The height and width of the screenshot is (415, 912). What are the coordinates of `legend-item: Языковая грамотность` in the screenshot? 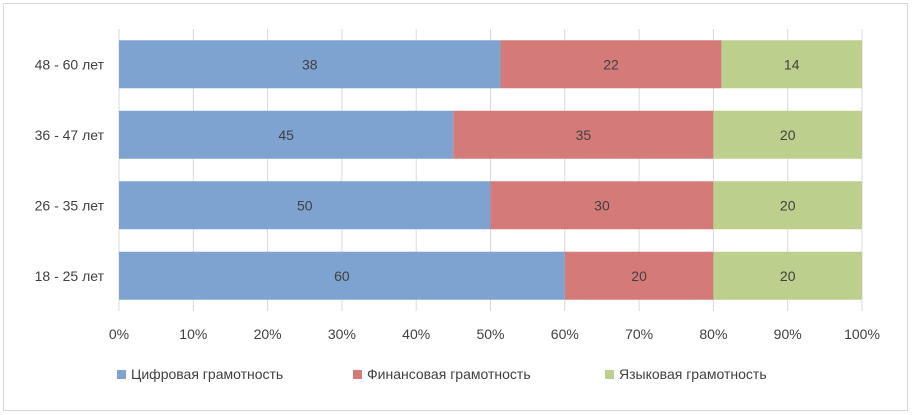 It's located at (686, 374).